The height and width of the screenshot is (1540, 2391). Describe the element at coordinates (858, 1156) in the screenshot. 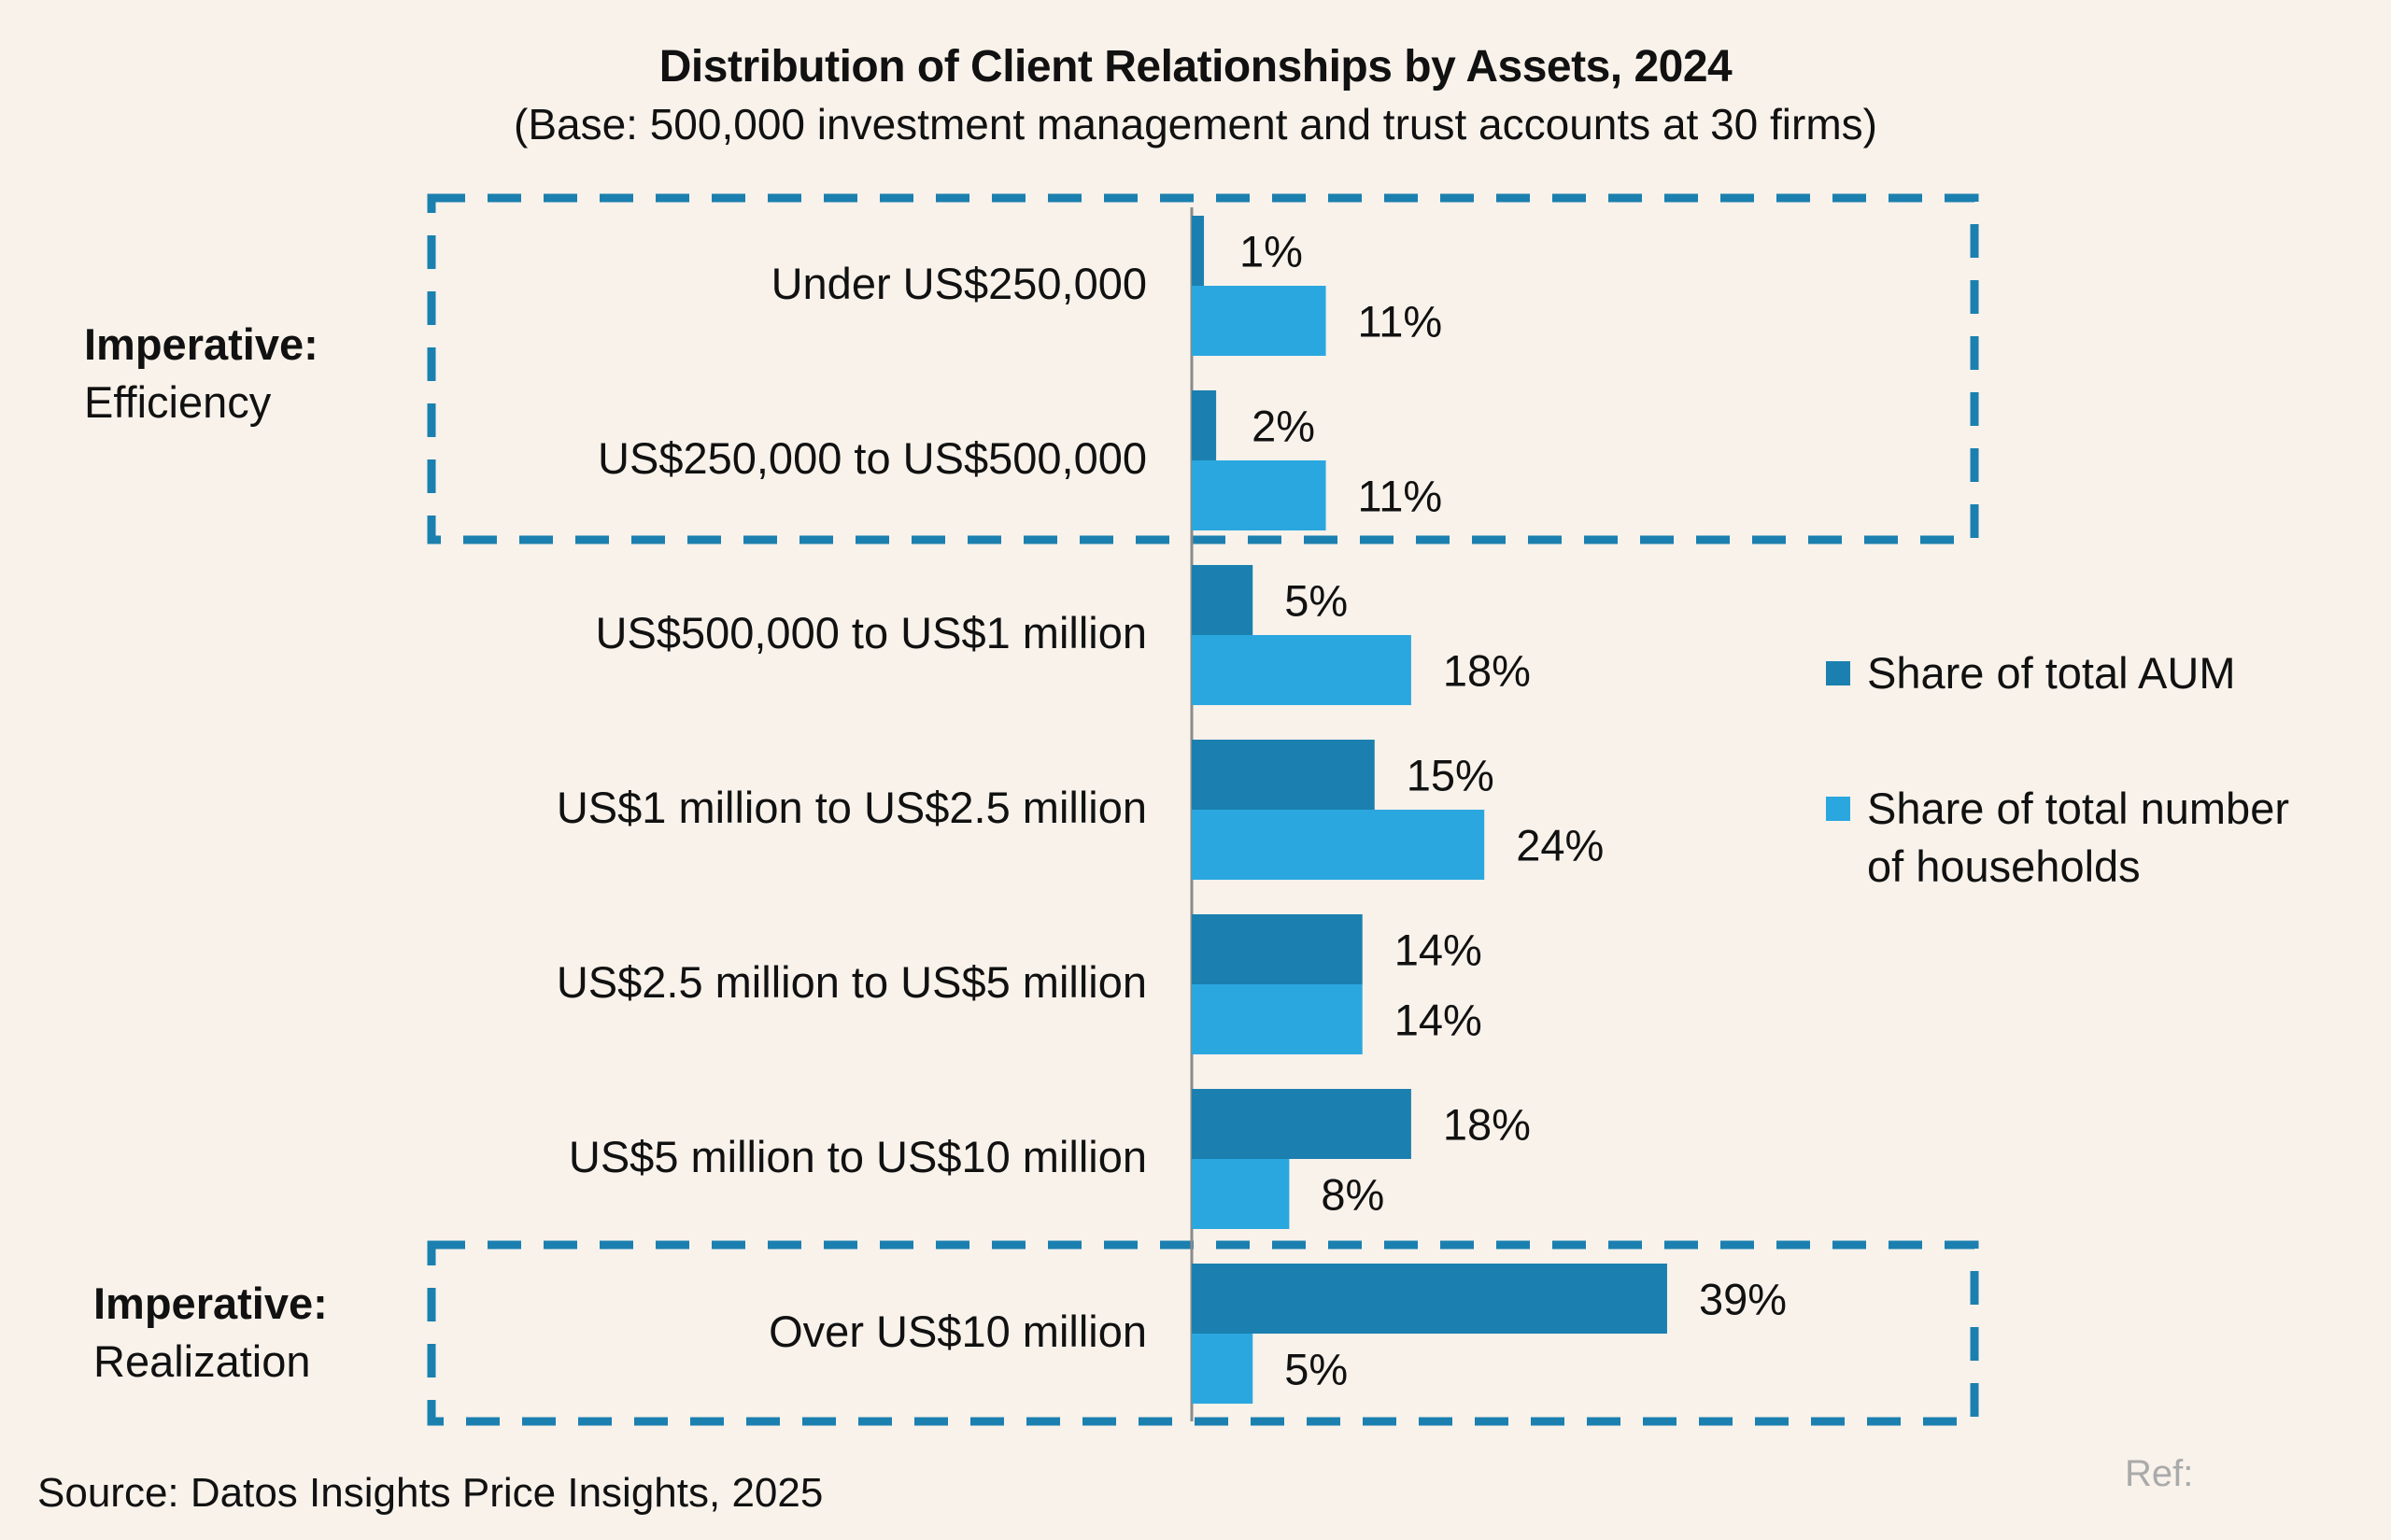

I see `category-label: US$5 million to US$10 million` at that location.